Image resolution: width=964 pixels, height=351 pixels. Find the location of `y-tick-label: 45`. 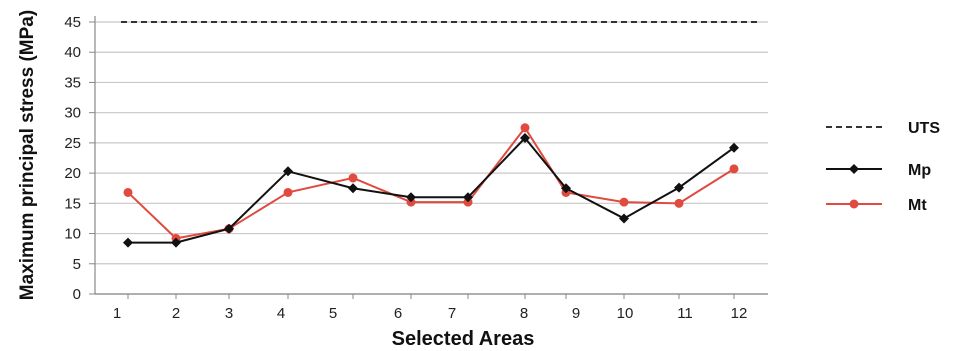

y-tick-label: 45 is located at coordinates (72, 22).